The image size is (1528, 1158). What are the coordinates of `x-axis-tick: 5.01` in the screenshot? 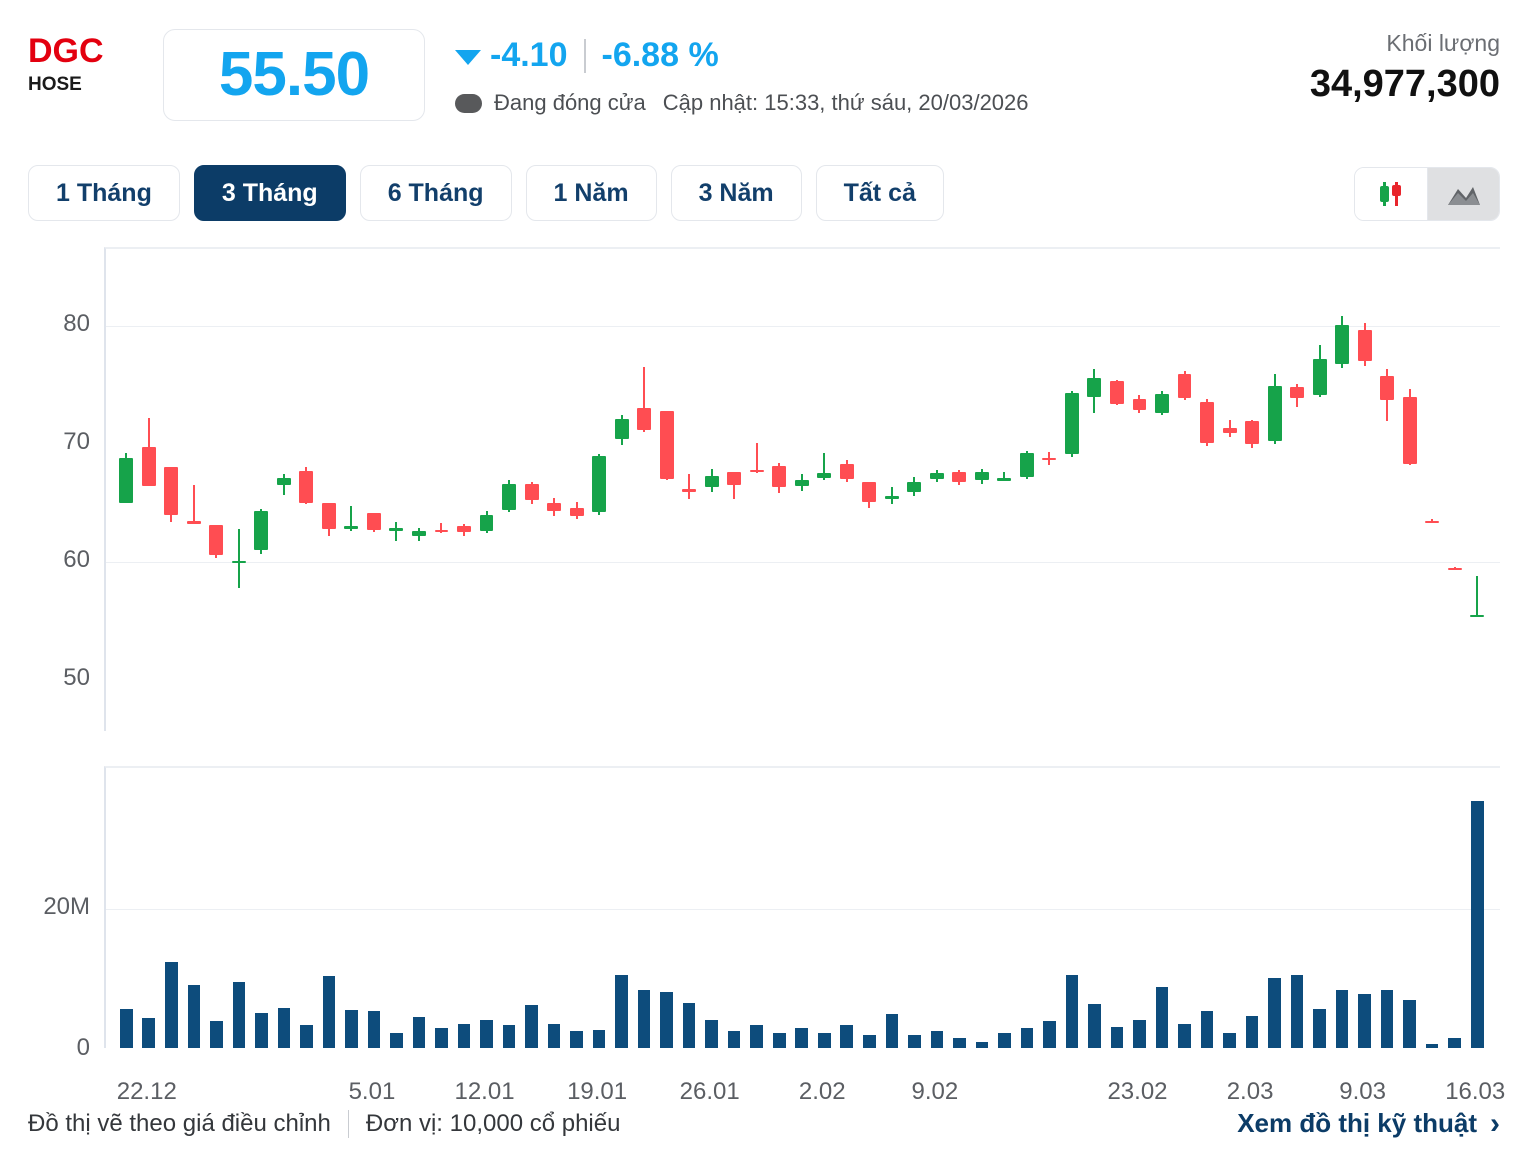 It's located at (372, 1091).